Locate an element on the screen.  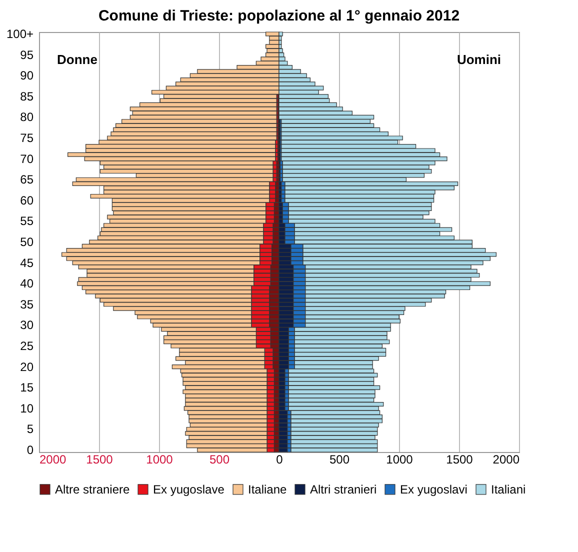
legend-label: Ex yugoslave is located at coordinates (189, 489).